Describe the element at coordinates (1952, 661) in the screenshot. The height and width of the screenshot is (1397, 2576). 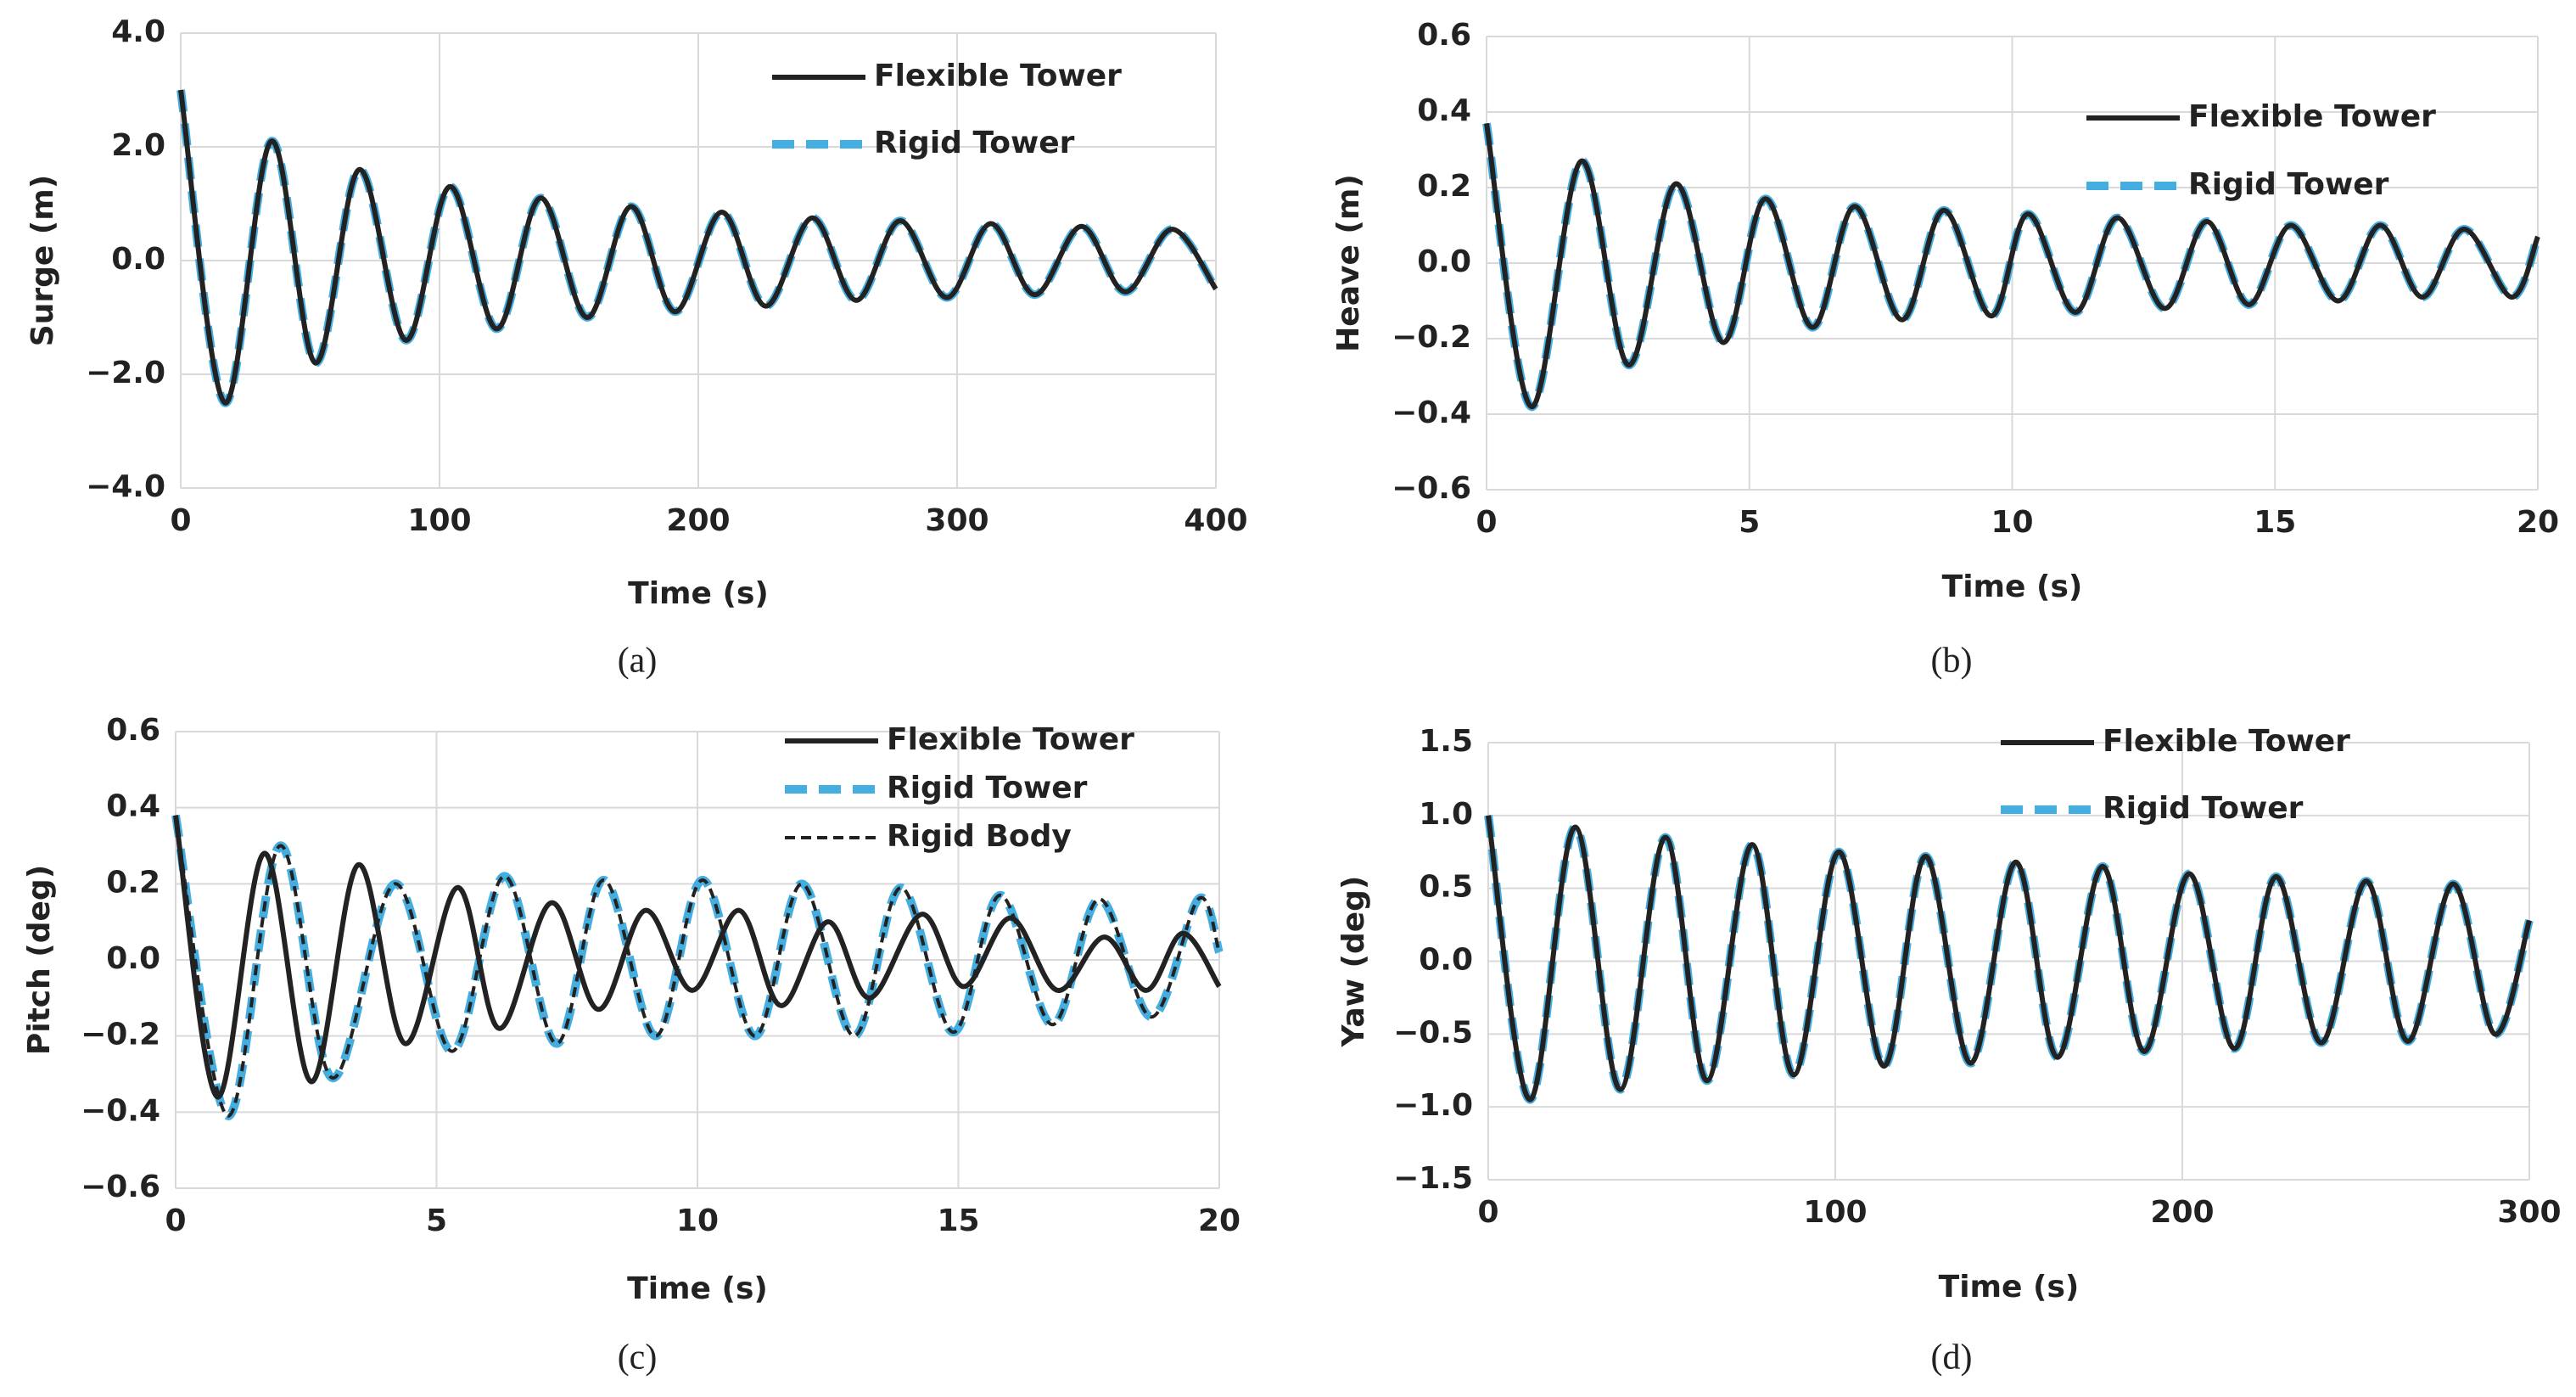
I see `caption: (b)` at that location.